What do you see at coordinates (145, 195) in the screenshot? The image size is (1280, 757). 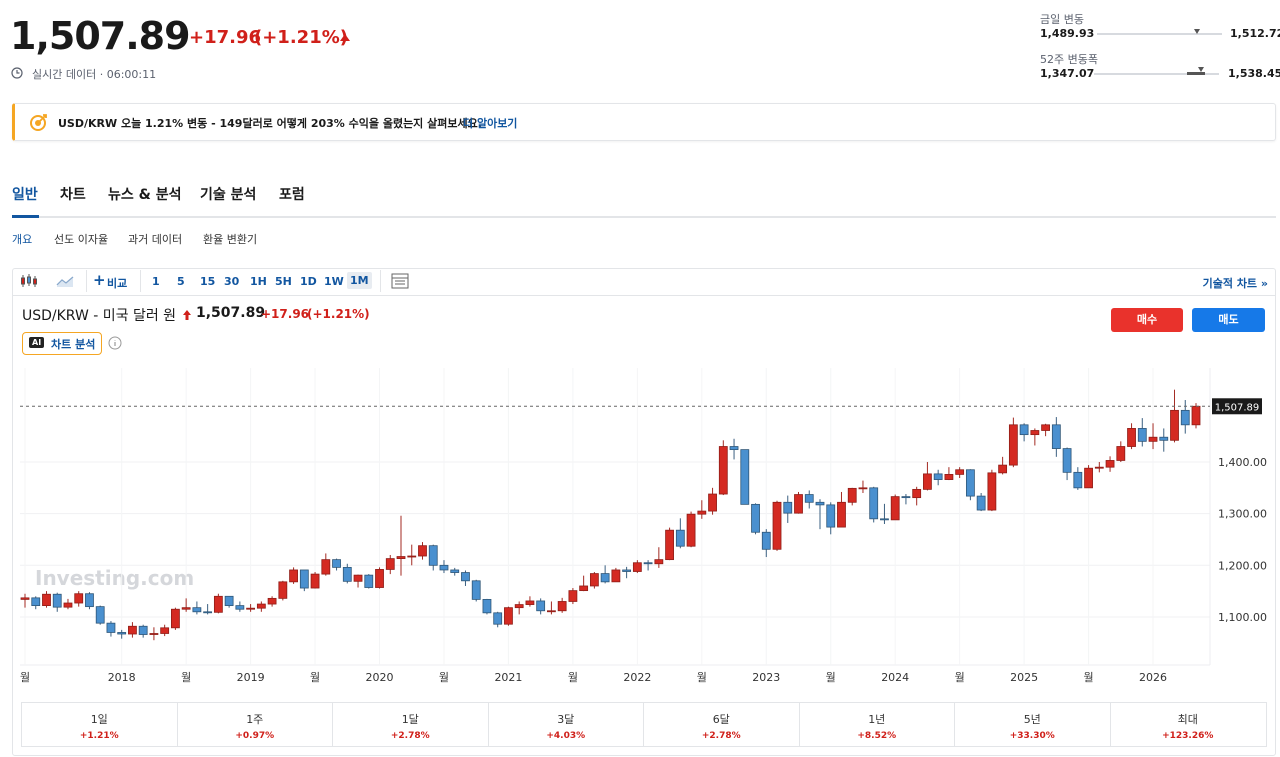 I see `tab: 뉴스 & 분석` at bounding box center [145, 195].